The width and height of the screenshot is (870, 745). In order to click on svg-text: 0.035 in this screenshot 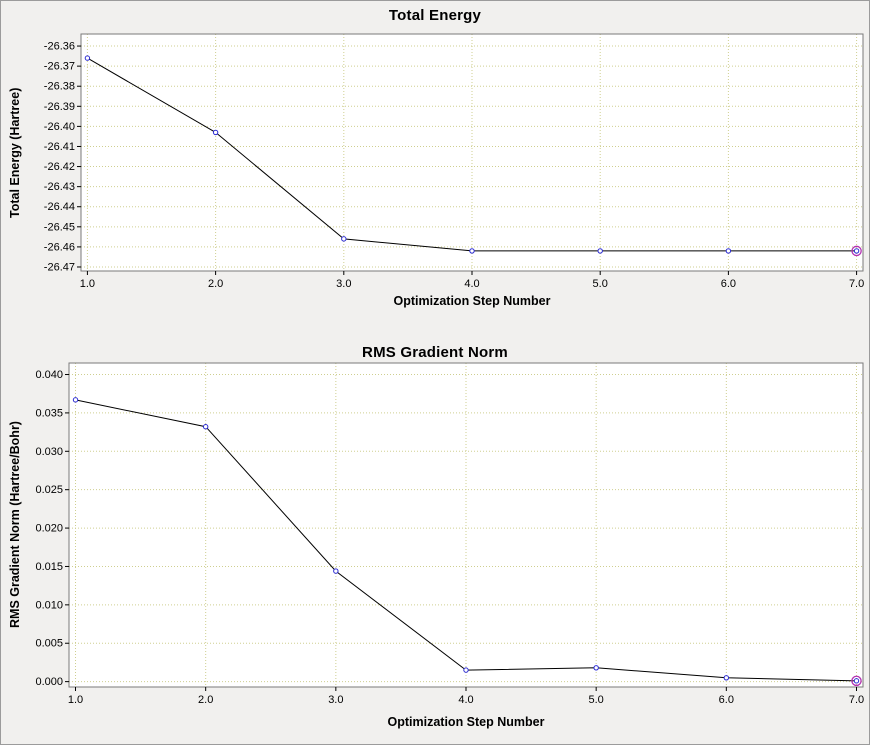, I will do `click(49, 413)`.